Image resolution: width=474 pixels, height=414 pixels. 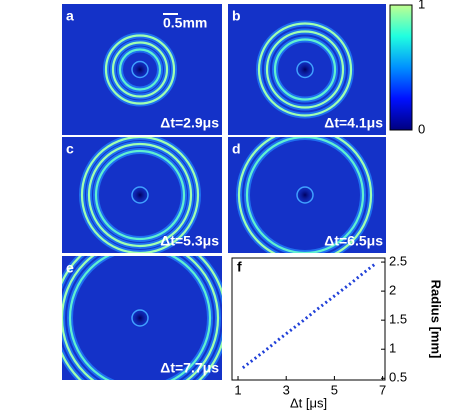 What do you see at coordinates (185, 23) in the screenshot?
I see `scale-bar-label: 0.5mm` at bounding box center [185, 23].